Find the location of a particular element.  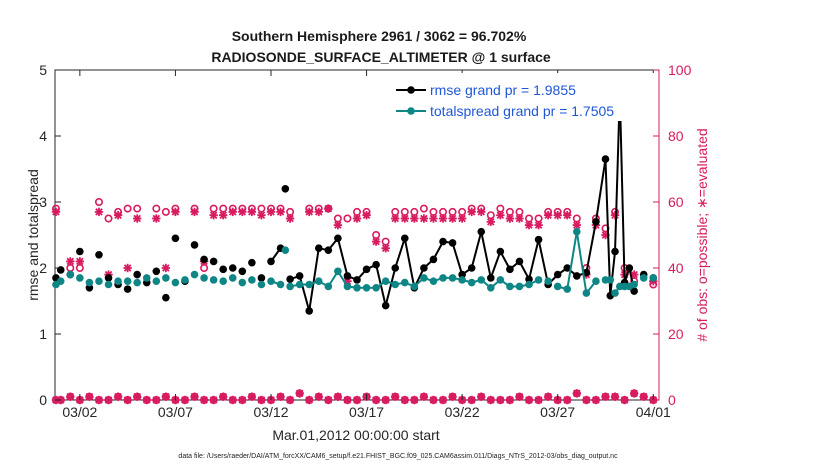

y-left-tick-label: 5 is located at coordinates (43, 70).